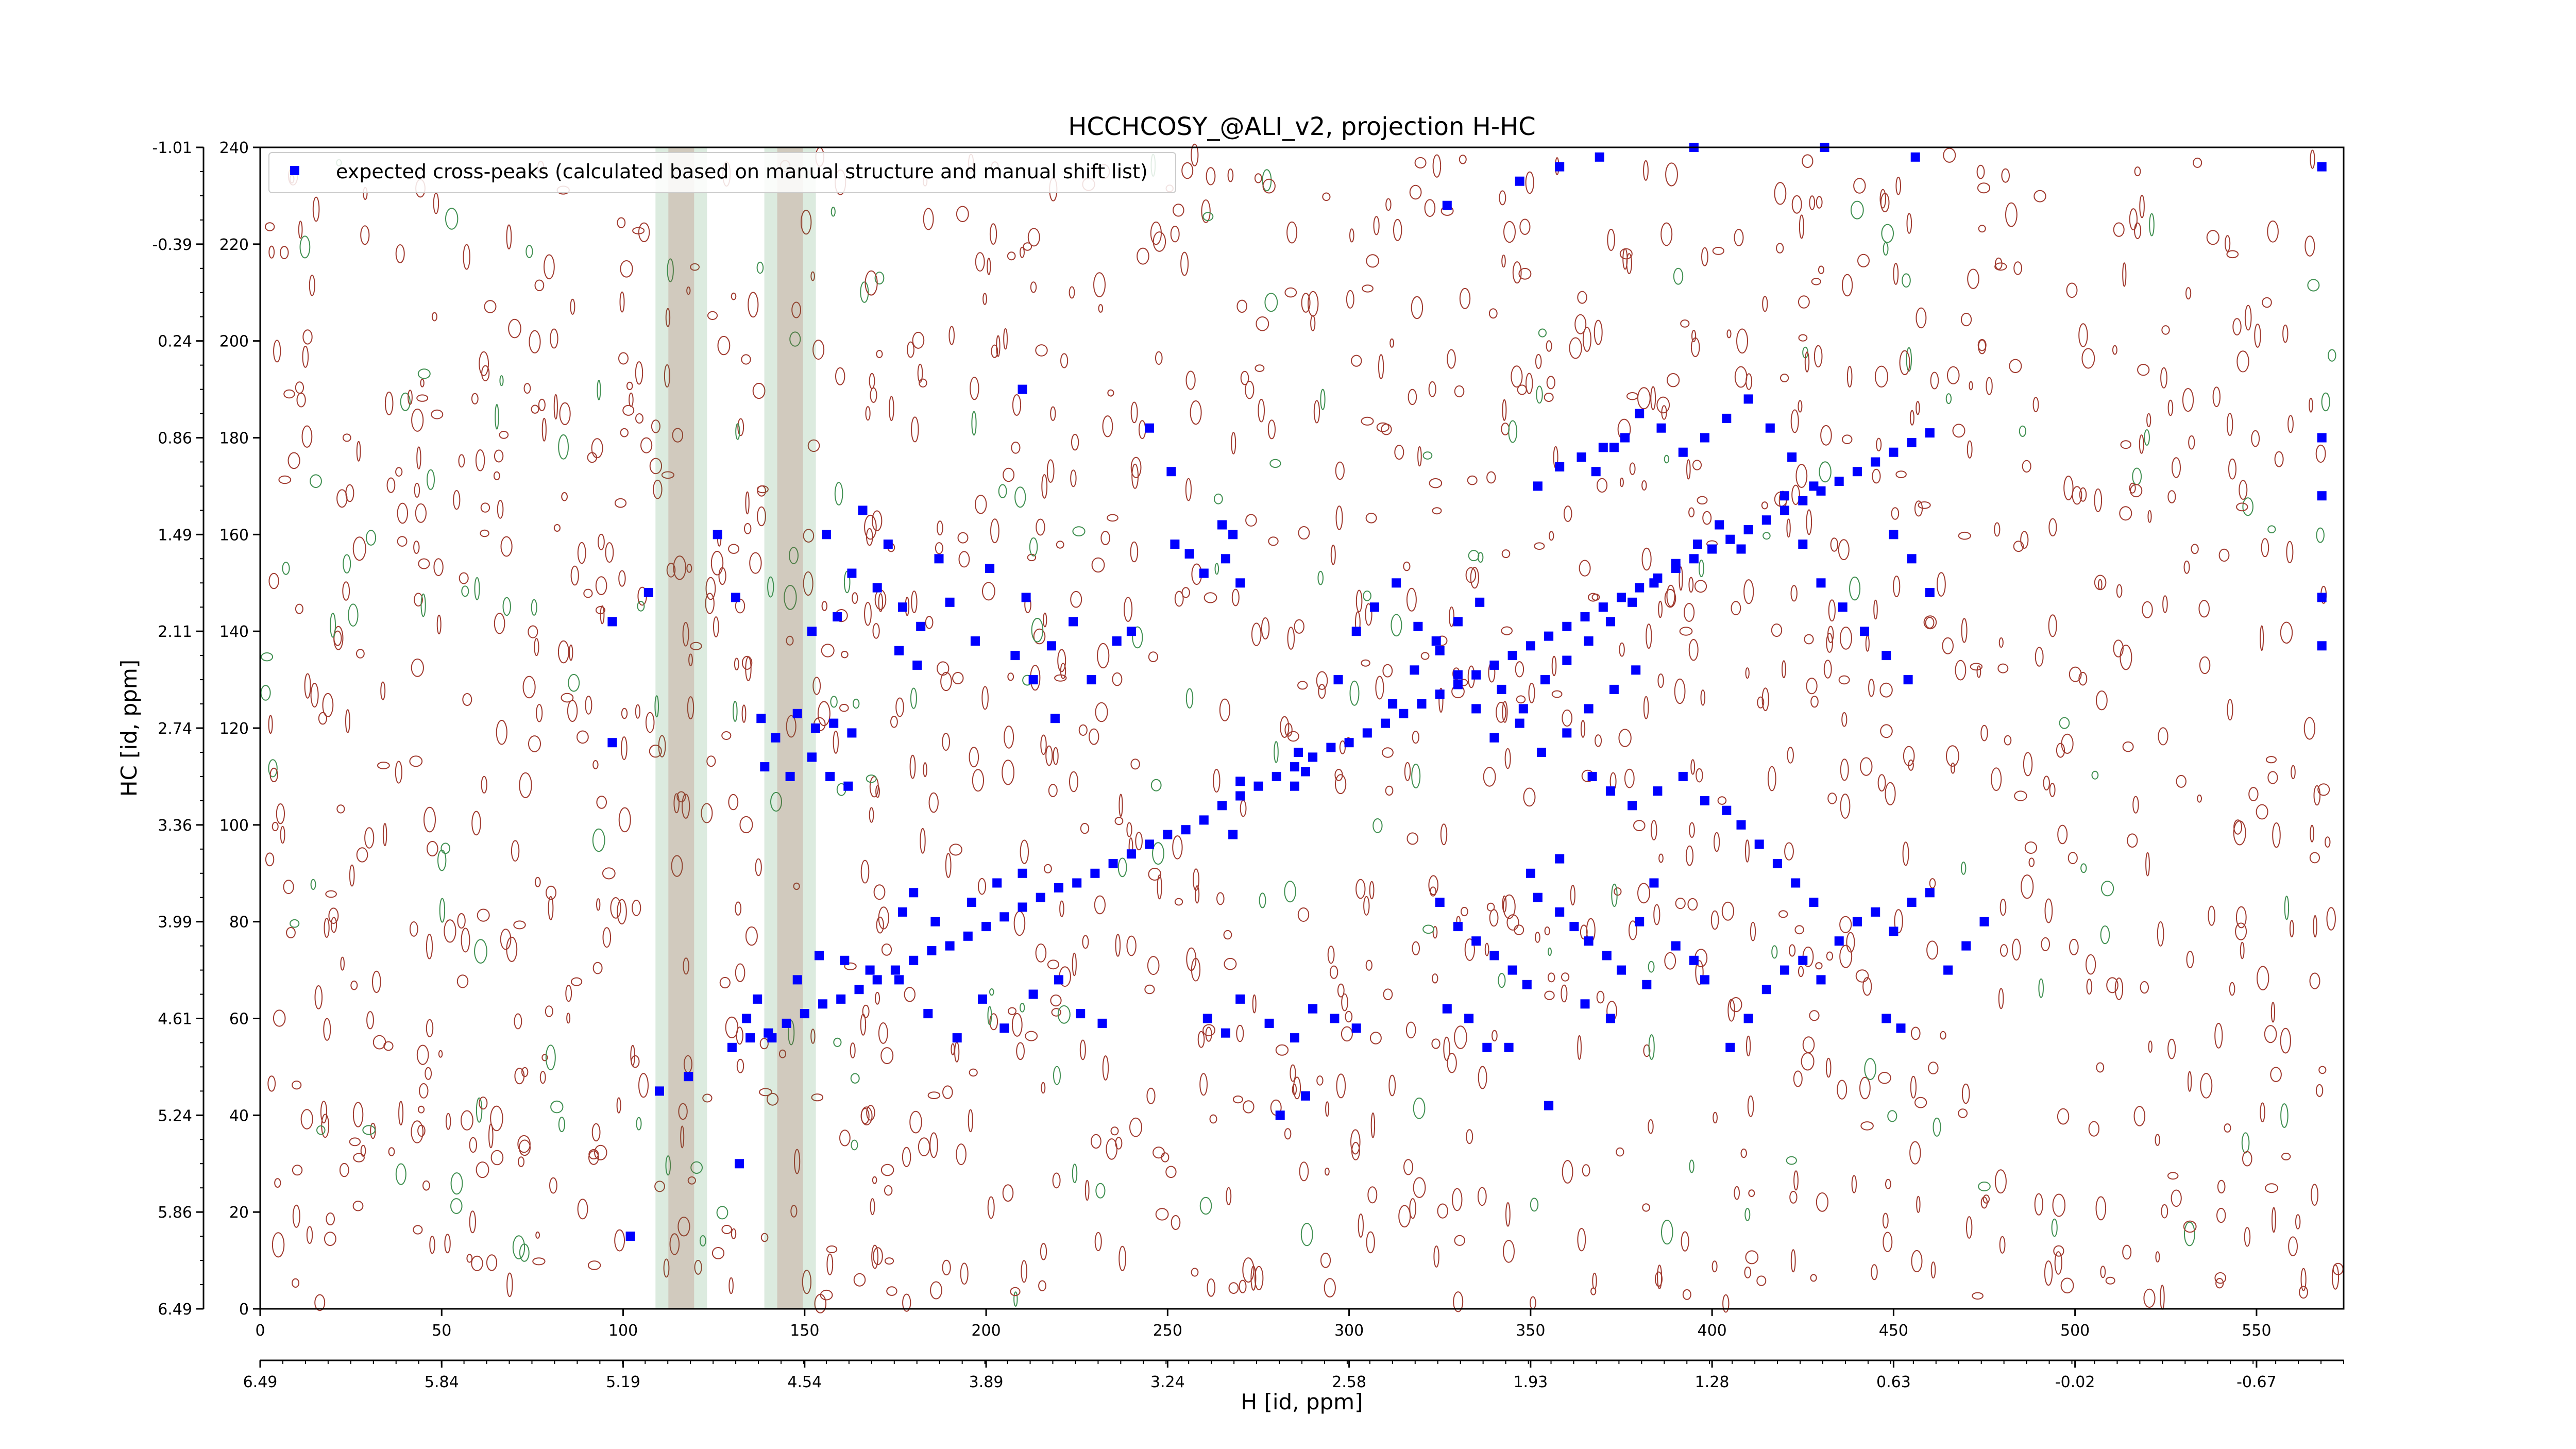  I want to click on y-tick-label: 20, so click(239, 1213).